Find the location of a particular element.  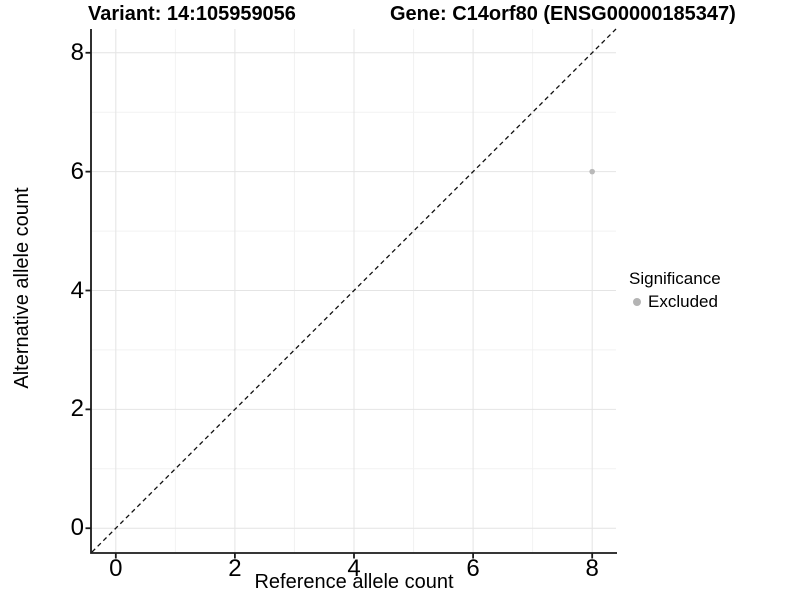

x-tick-label: 6 is located at coordinates (473, 568).